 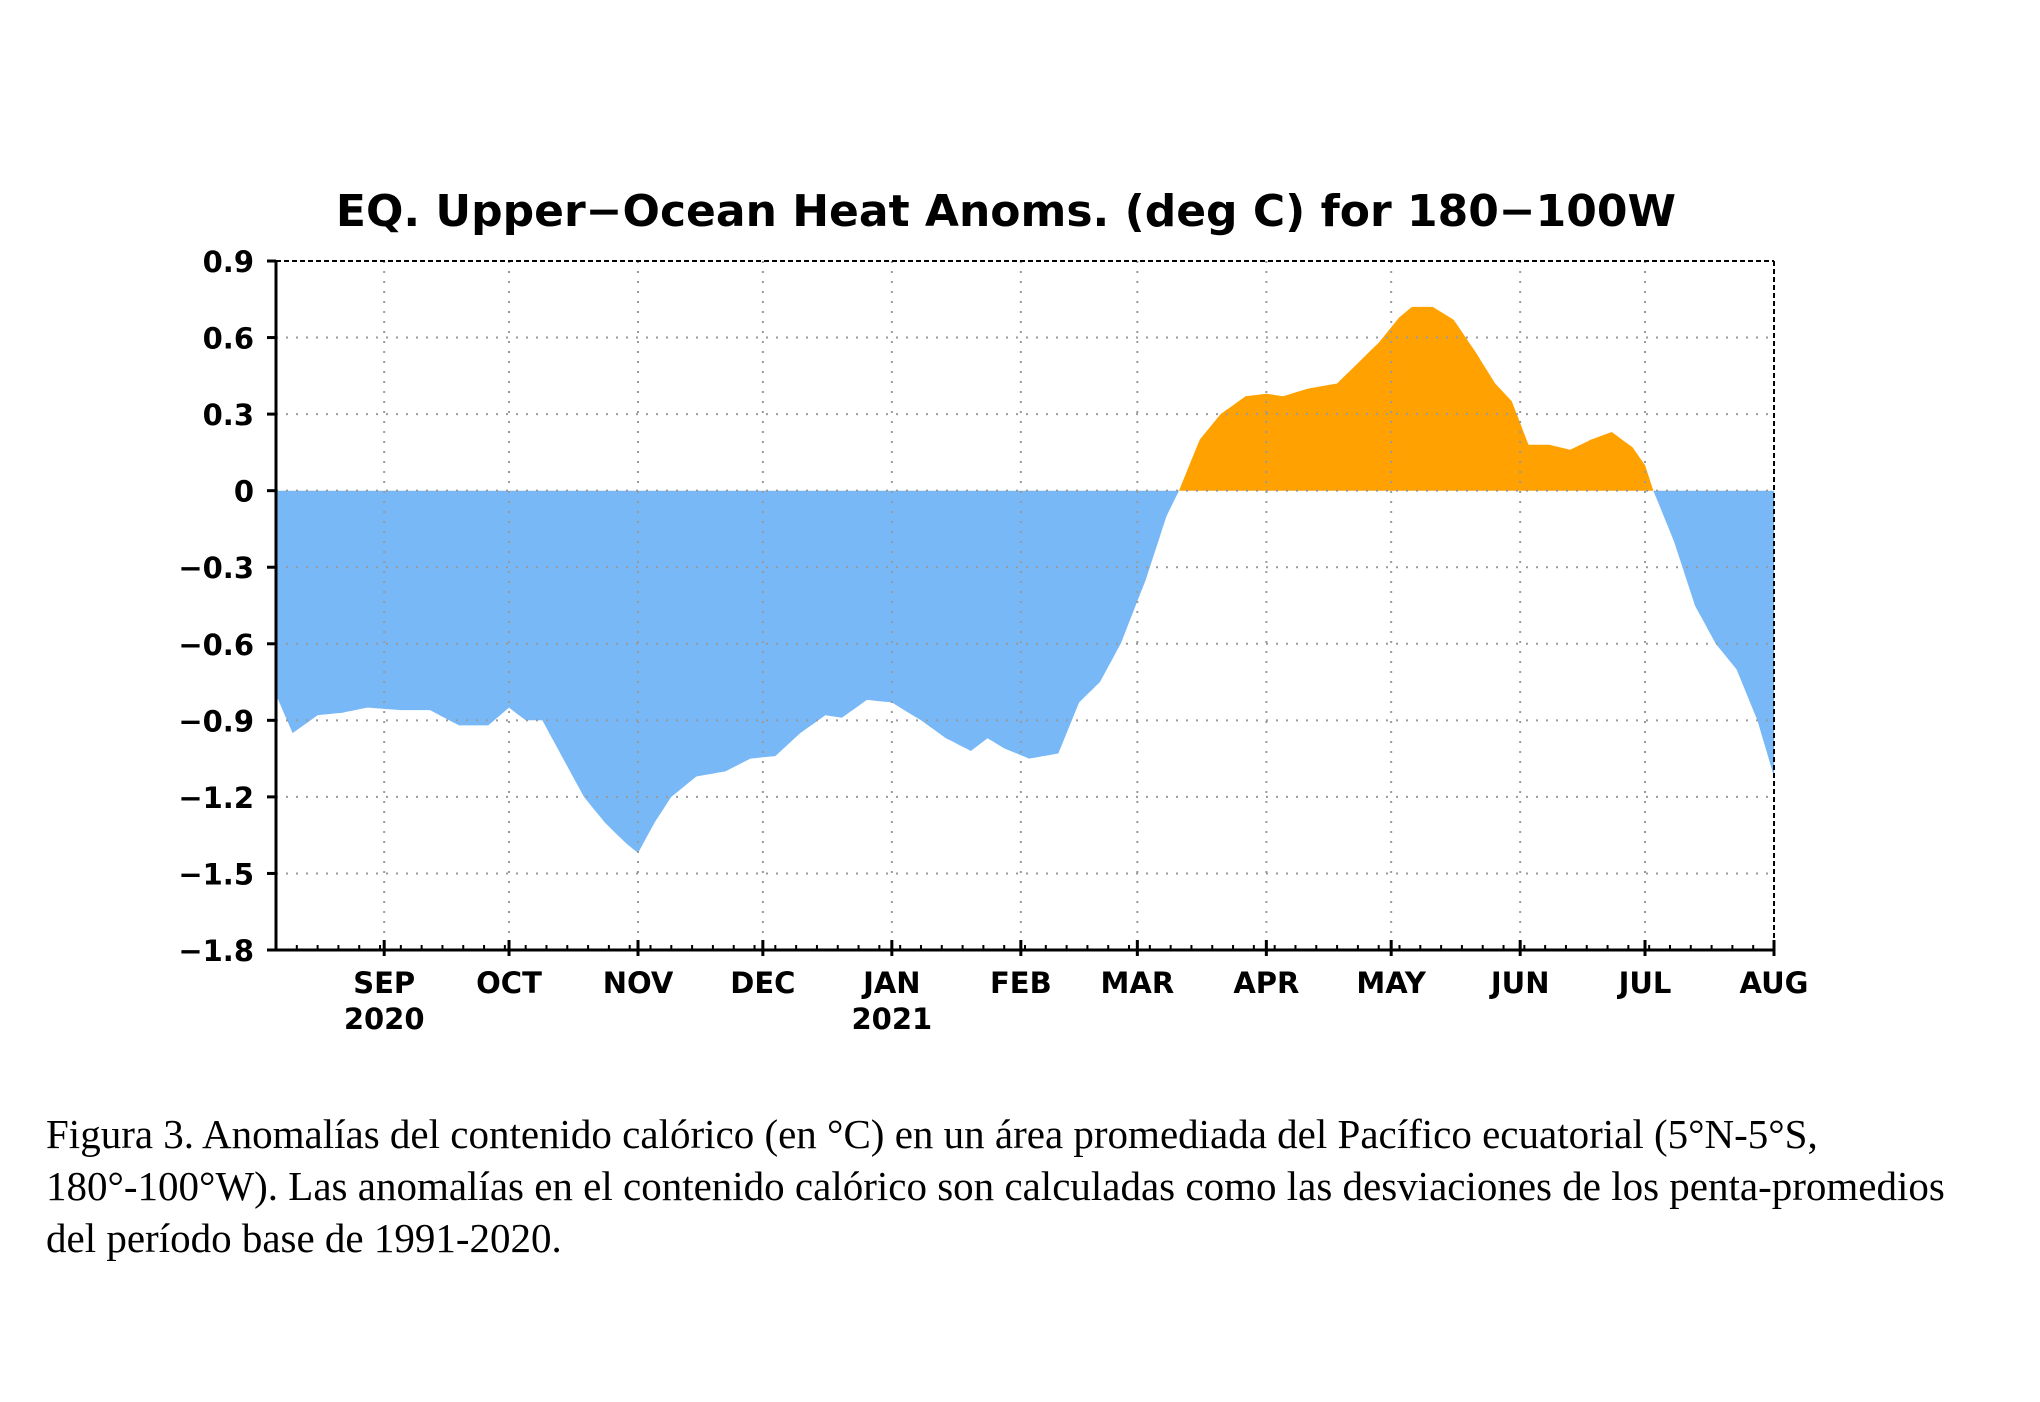 What do you see at coordinates (509, 983) in the screenshot?
I see `x-tick-label: OCT` at bounding box center [509, 983].